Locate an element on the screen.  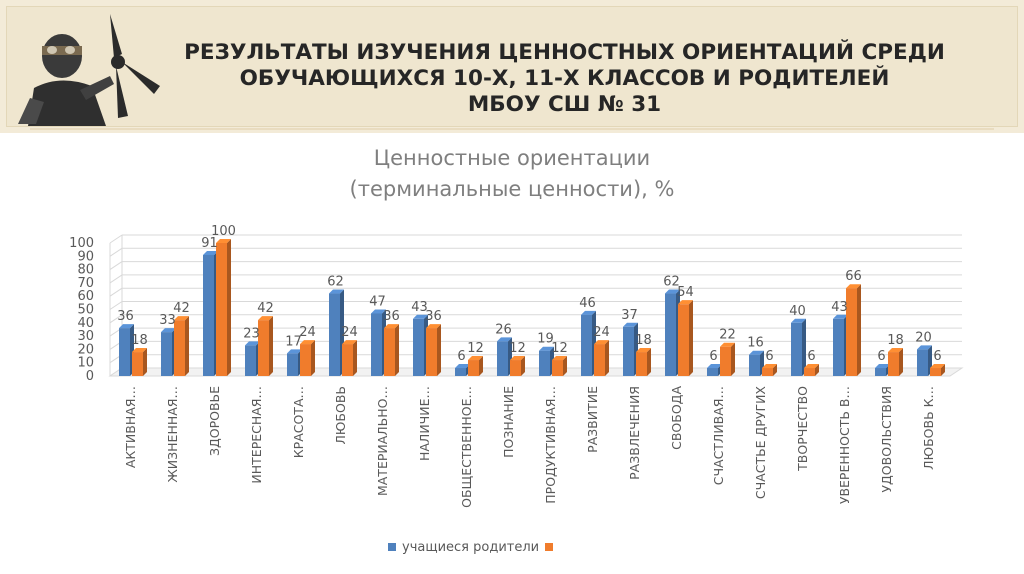
y-tick-label: 30 is located at coordinates (85, 336).